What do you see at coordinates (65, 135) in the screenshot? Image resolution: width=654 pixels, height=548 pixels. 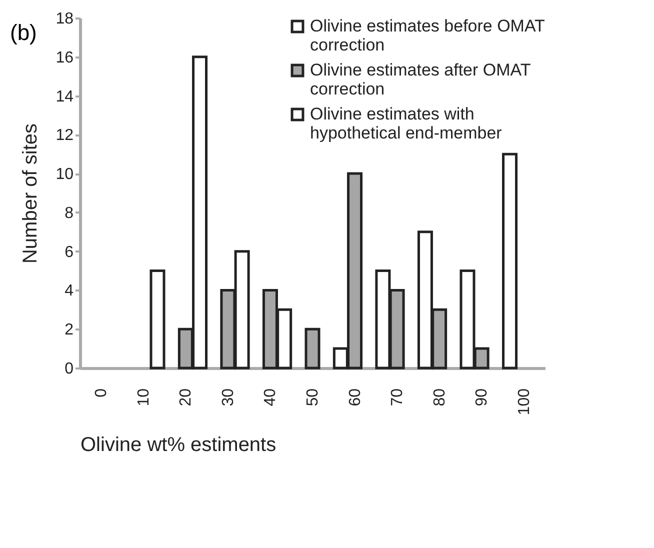 I see `y-tick-label: 12` at bounding box center [65, 135].